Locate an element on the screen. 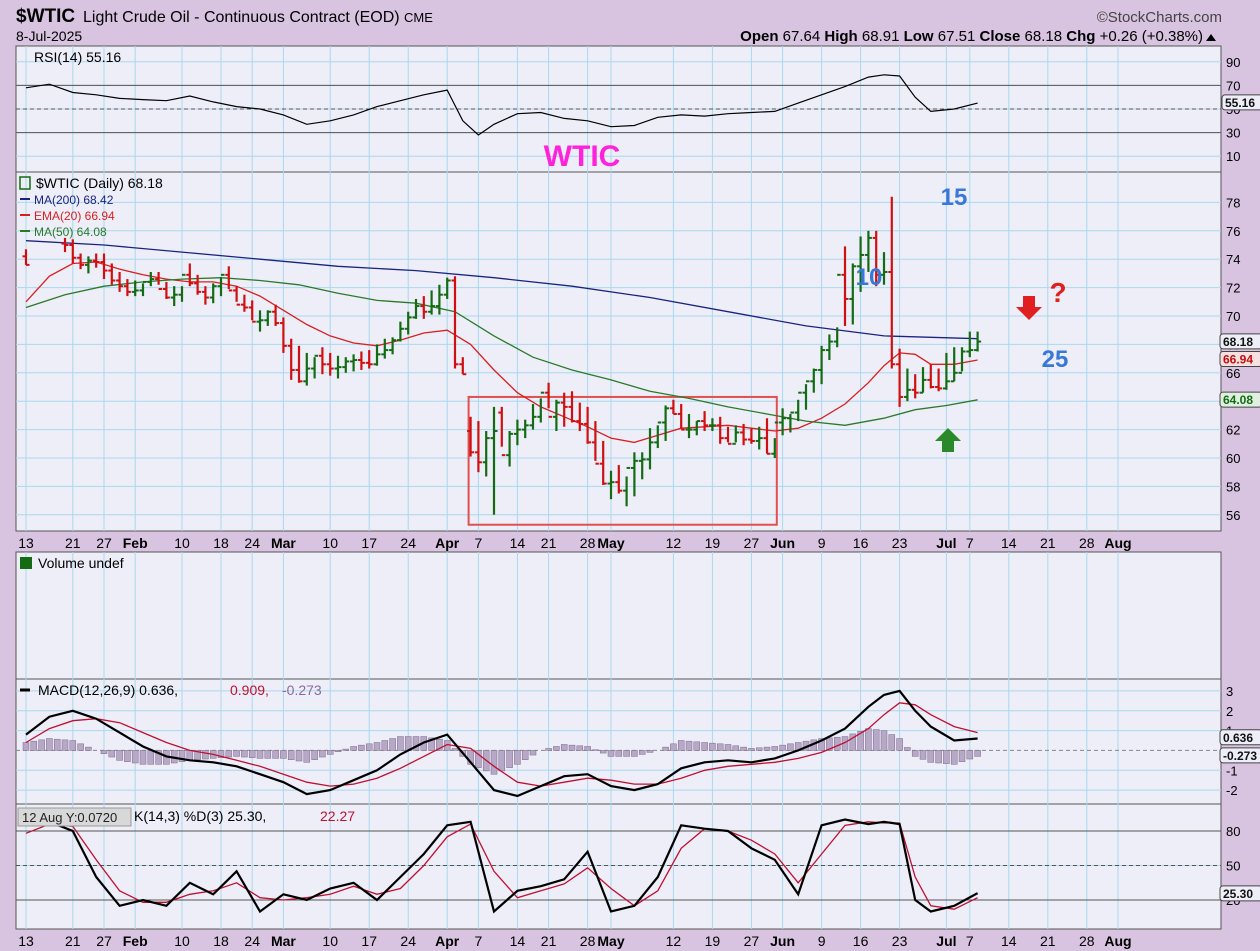 This screenshot has height=951, width=1260. y-tick-label: 70 is located at coordinates (1233, 85).